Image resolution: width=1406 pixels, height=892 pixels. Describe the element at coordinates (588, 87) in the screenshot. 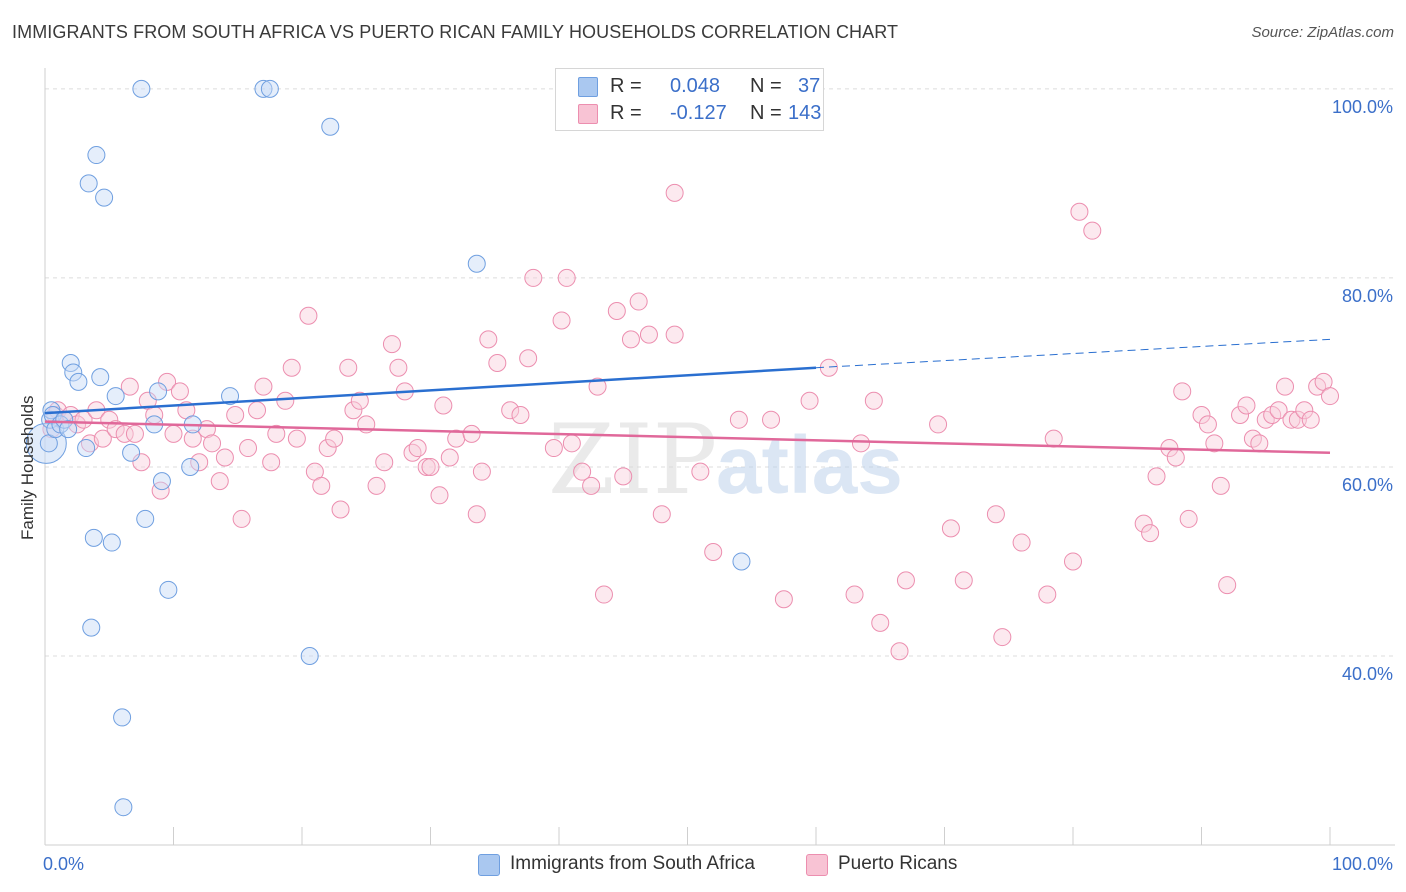

I see `legend-swatch-blue` at that location.